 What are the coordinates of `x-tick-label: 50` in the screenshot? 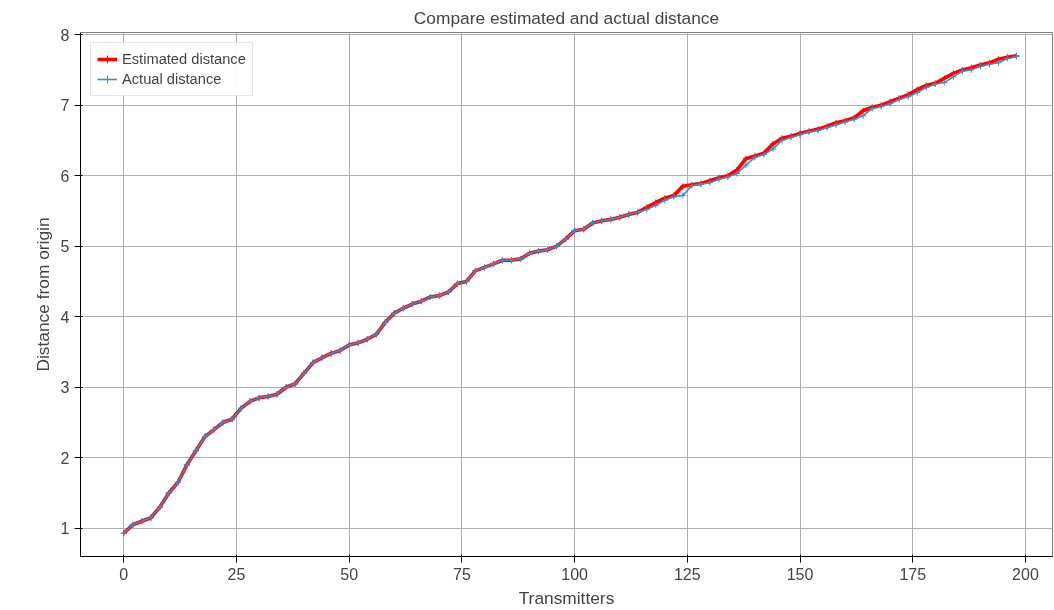 It's located at (349, 574).